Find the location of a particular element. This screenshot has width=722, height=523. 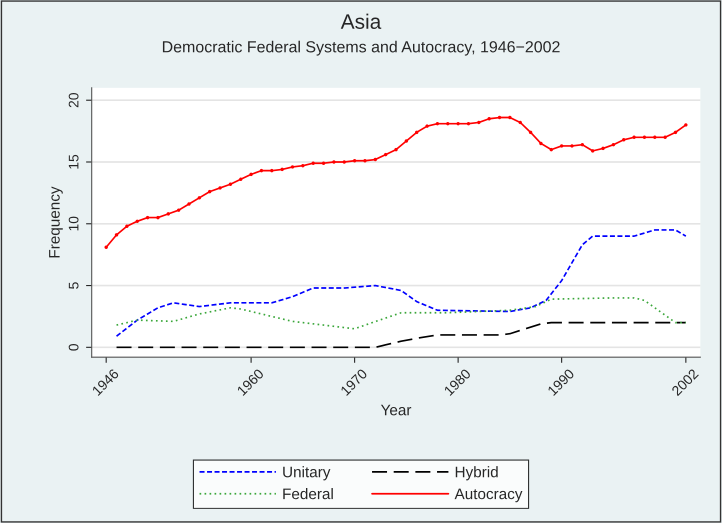

y-axis-title: Frequency is located at coordinates (56, 222).